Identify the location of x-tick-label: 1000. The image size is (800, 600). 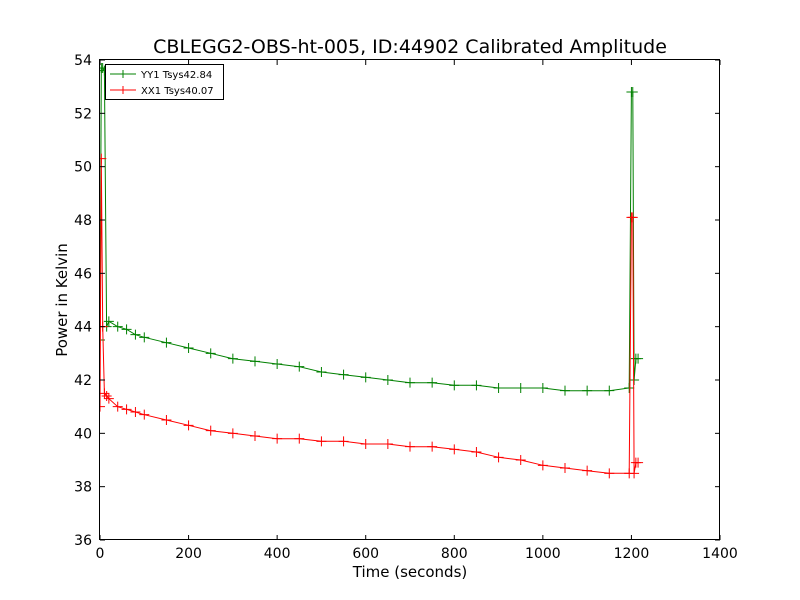
(543, 554).